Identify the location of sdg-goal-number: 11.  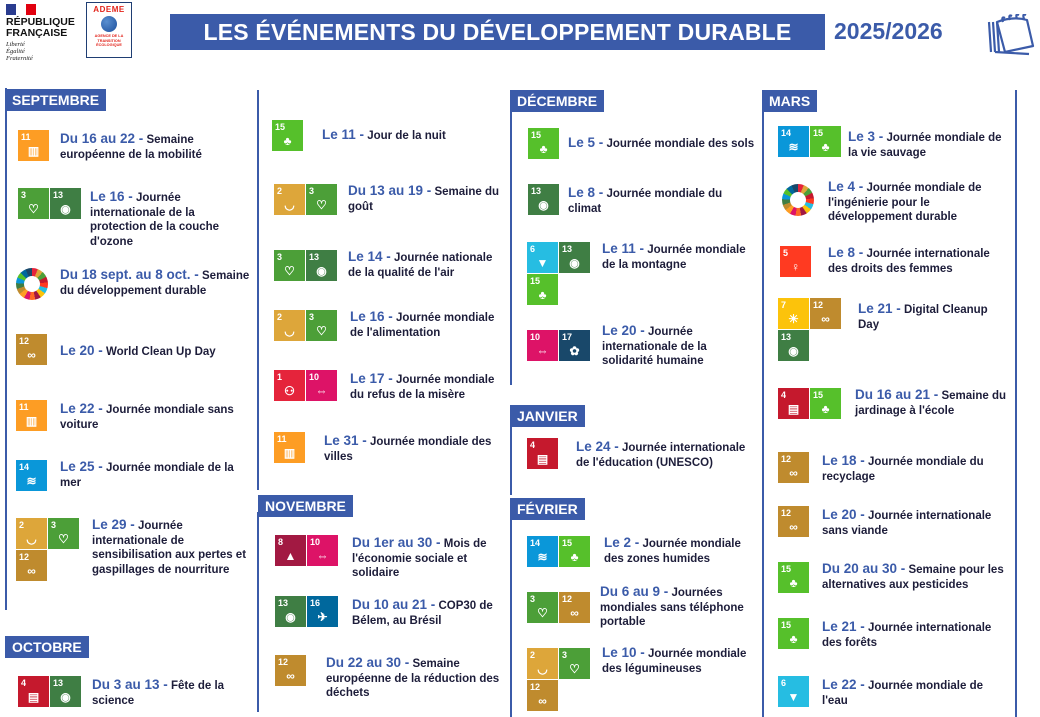
(26, 137).